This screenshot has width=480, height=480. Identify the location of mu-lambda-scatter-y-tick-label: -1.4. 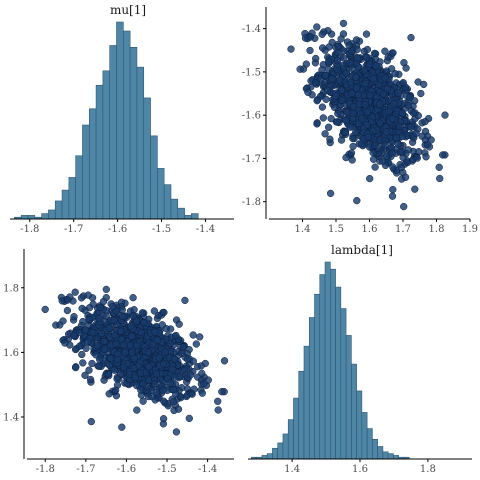
(251, 29).